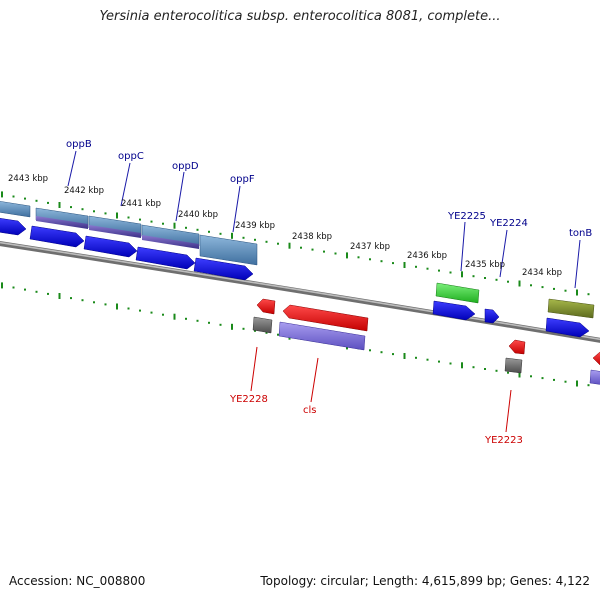 The height and width of the screenshot is (600, 600). I want to click on tick-label: 2441 kbp, so click(141, 204).